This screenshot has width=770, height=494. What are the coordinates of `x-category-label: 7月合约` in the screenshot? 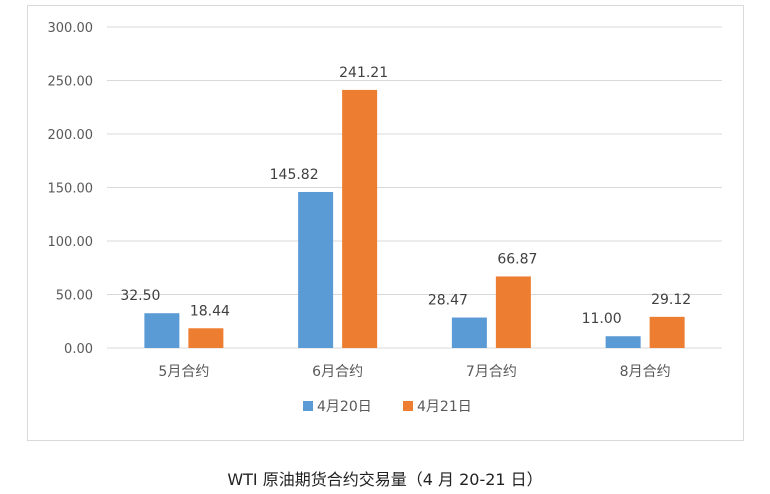 It's located at (491, 372).